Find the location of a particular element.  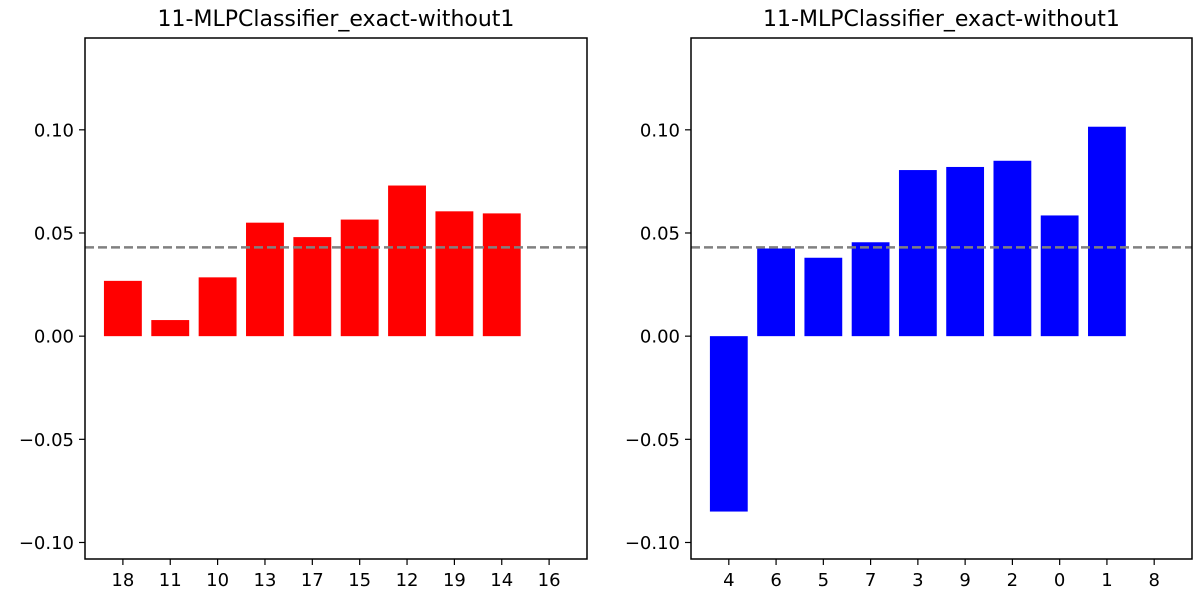

right-xtick-label: 0 is located at coordinates (1059, 580).